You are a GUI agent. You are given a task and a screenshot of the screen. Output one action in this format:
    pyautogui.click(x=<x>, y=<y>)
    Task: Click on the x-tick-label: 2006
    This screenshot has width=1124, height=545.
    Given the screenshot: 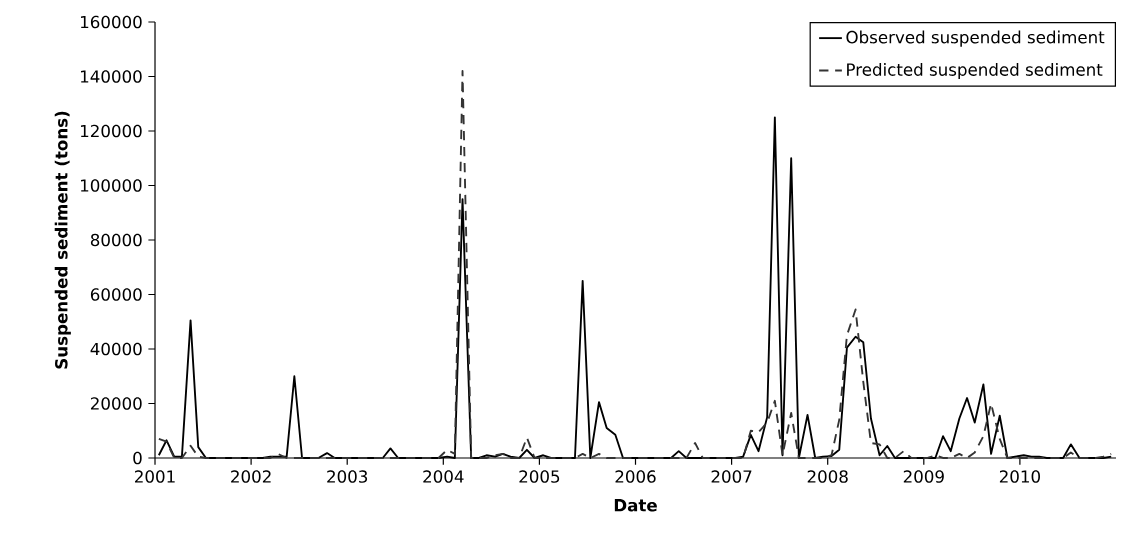 What is the action you would take?
    pyautogui.click(x=635, y=476)
    